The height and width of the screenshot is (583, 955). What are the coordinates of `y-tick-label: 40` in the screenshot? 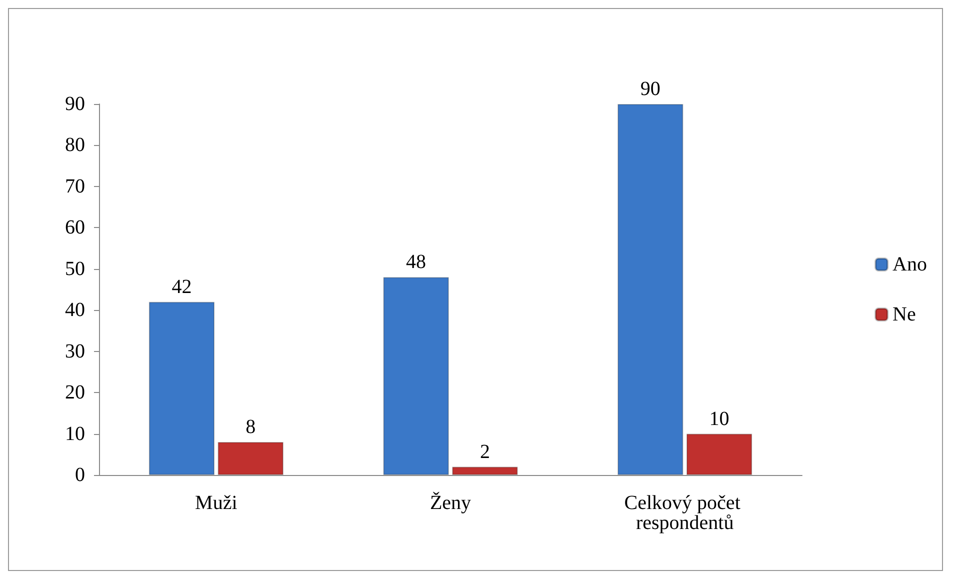 It's located at (75, 310).